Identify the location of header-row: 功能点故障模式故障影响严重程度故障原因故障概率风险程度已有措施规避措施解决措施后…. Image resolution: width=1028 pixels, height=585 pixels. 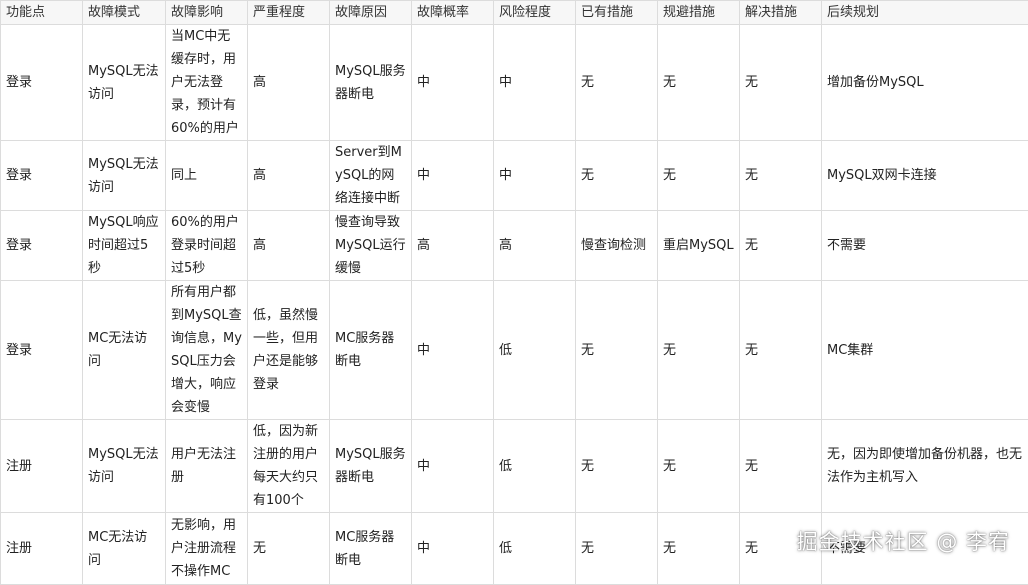
(514, 13).